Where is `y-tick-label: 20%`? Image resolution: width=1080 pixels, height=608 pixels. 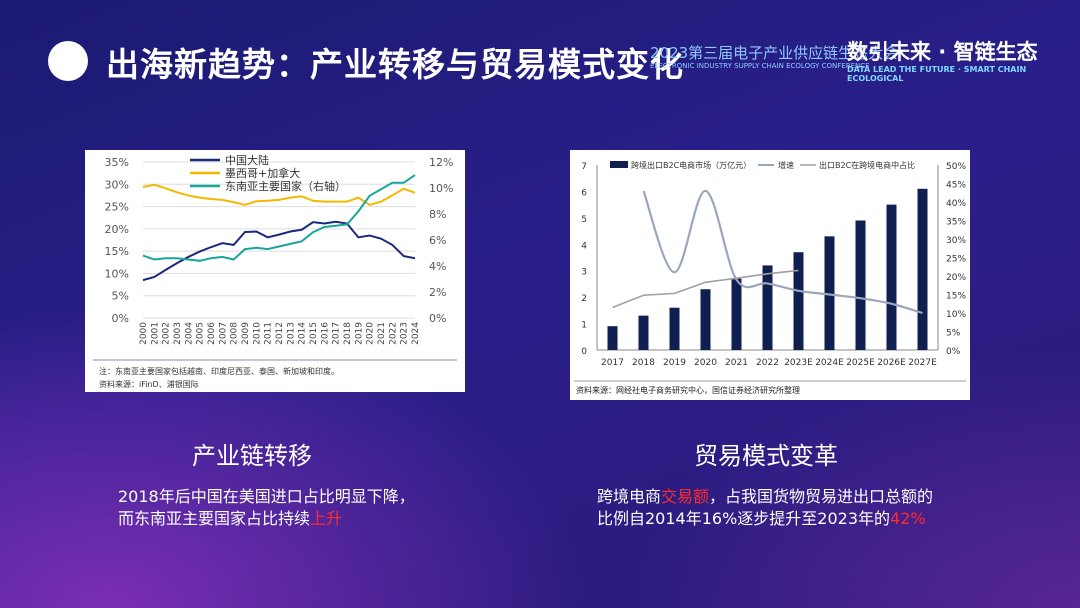 y-tick-label: 20% is located at coordinates (117, 229).